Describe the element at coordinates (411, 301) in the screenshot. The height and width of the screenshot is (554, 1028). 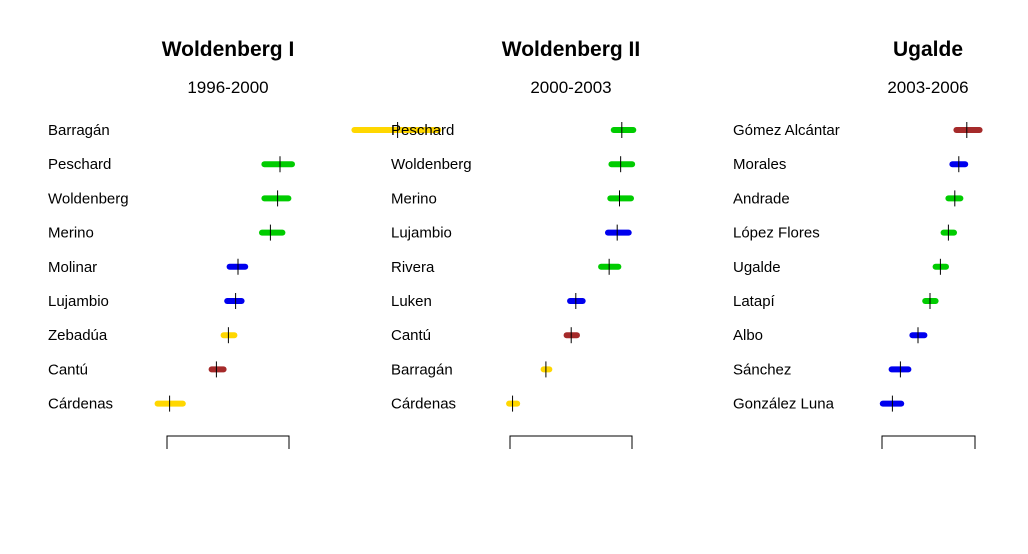
I see `member-name: Luken` at that location.